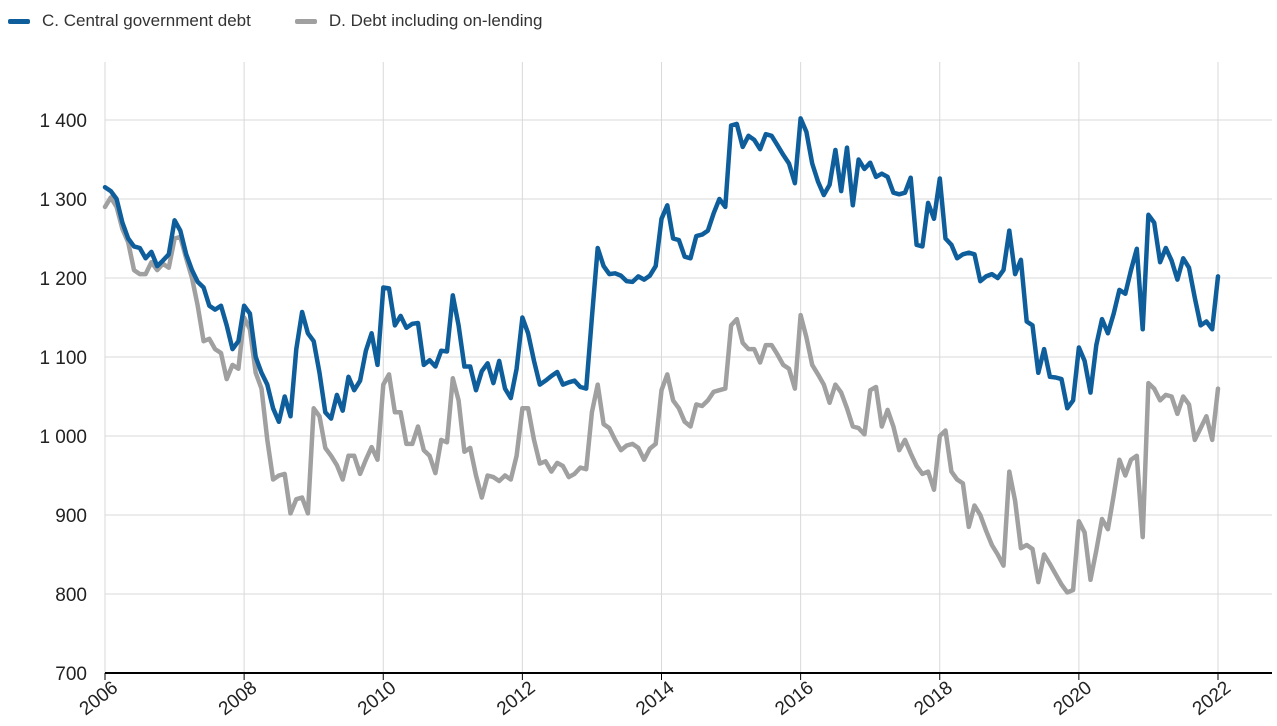 The height and width of the screenshot is (726, 1277). Describe the element at coordinates (435, 20) in the screenshot. I see `legend-label-debt-including-on-lending: D. Debt including on-lending` at that location.